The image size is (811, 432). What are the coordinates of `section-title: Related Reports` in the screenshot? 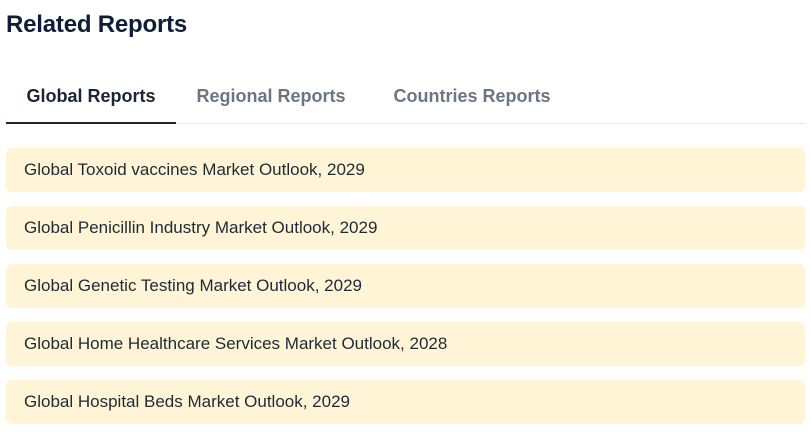 It's located at (97, 24).